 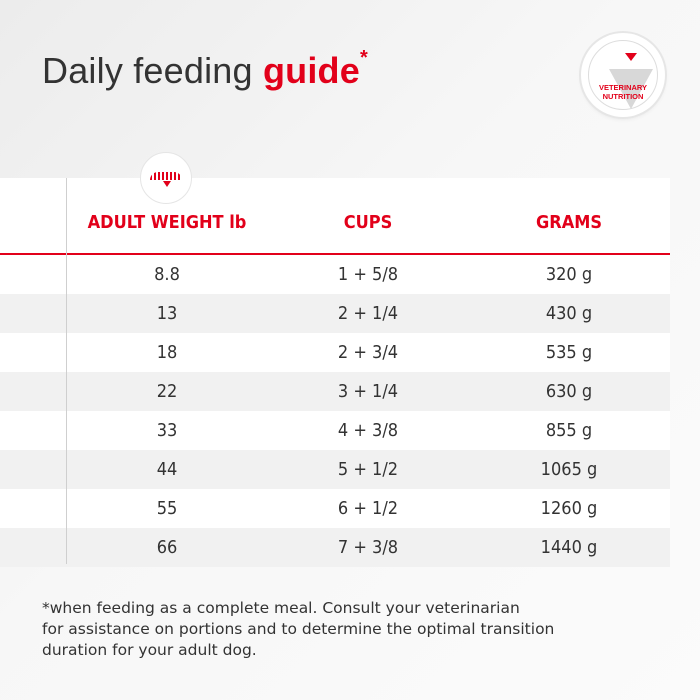 What do you see at coordinates (569, 391) in the screenshot?
I see `cell-grams: 630 g` at bounding box center [569, 391].